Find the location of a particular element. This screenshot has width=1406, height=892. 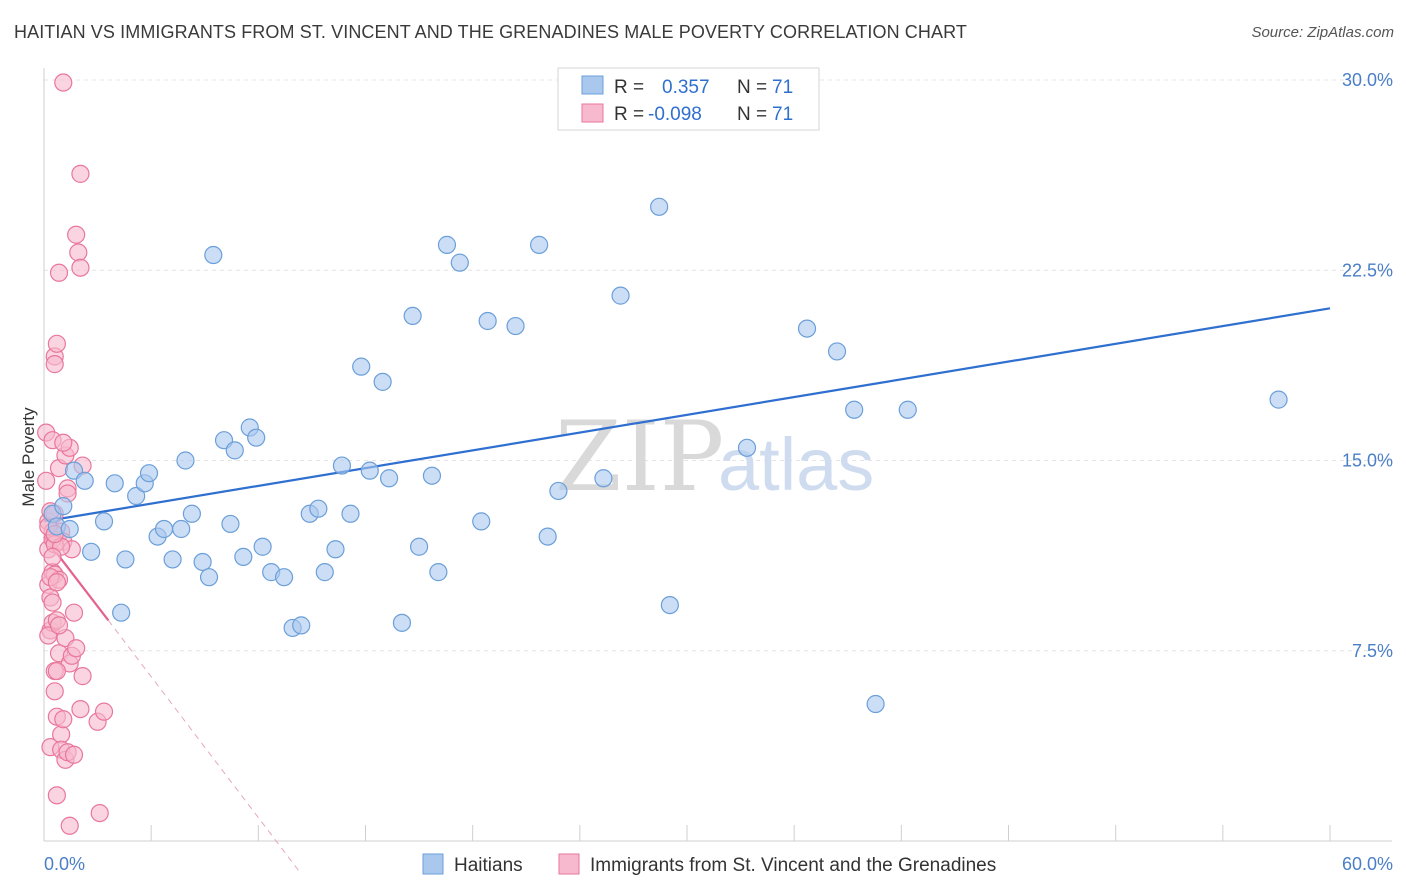

watermark: ZIP atlas is located at coordinates (714, 457).